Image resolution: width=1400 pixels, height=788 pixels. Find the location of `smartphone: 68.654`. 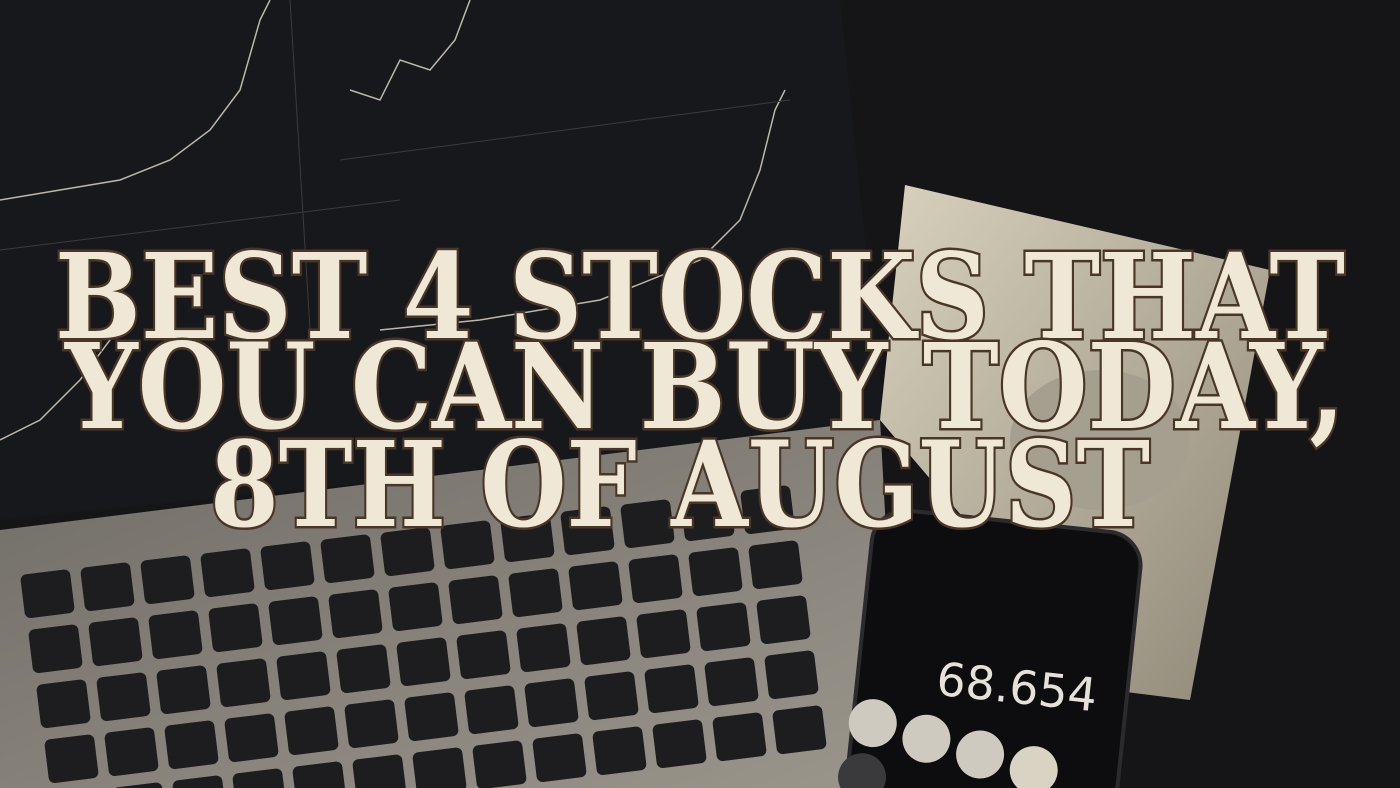

smartphone: 68.654 is located at coordinates (990, 648).